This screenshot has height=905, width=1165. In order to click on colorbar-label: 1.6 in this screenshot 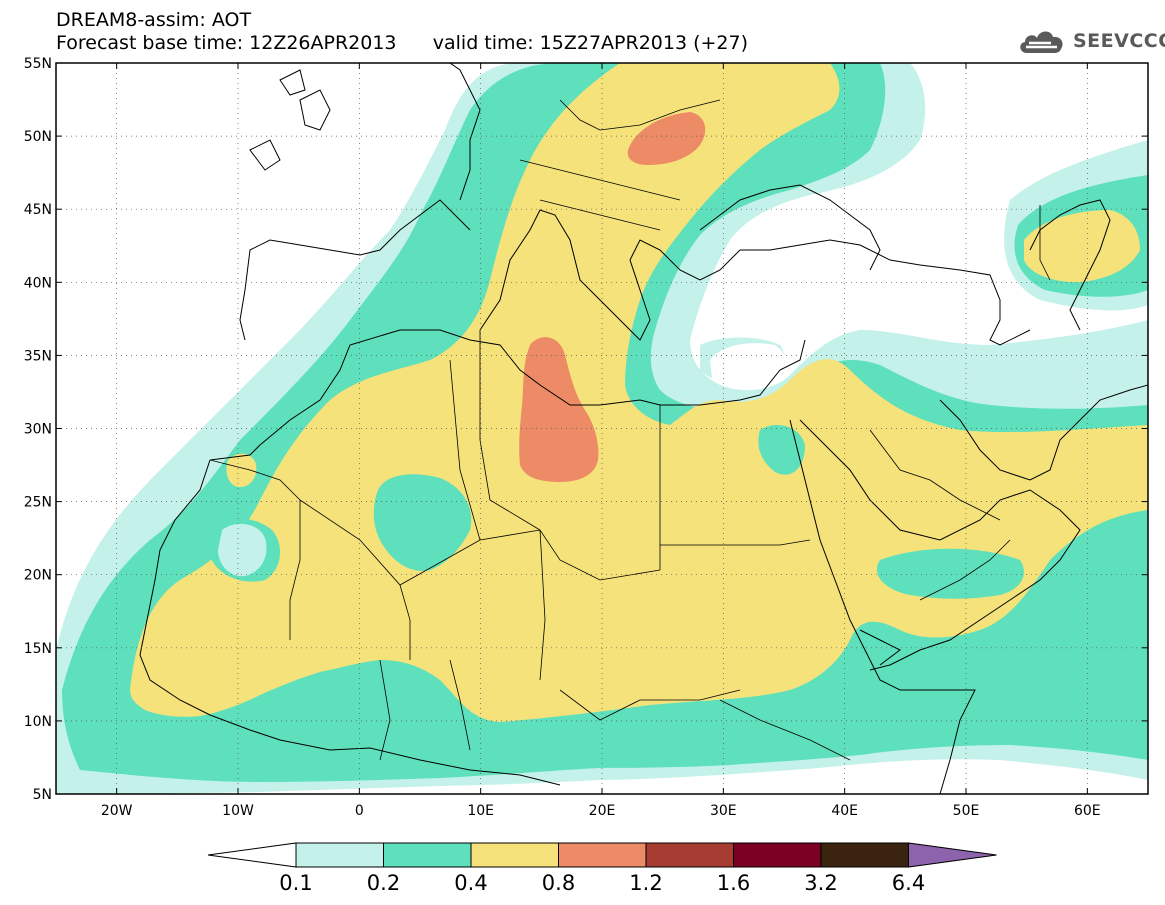, I will do `click(733, 883)`.